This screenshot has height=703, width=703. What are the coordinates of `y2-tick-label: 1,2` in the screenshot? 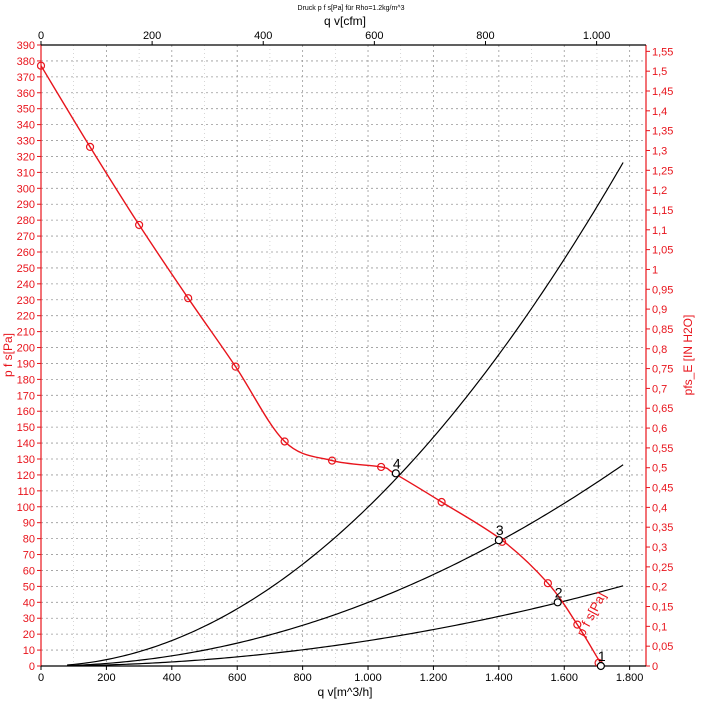 It's located at (659, 191).